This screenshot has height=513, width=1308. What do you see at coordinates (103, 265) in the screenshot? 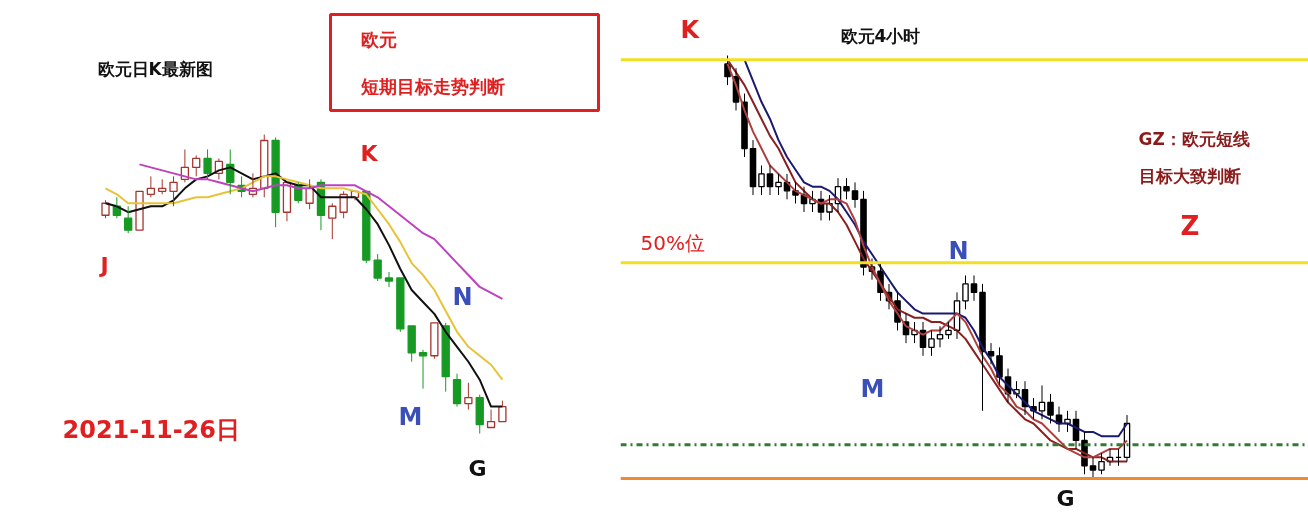
I see `annotation: J` at bounding box center [103, 265].